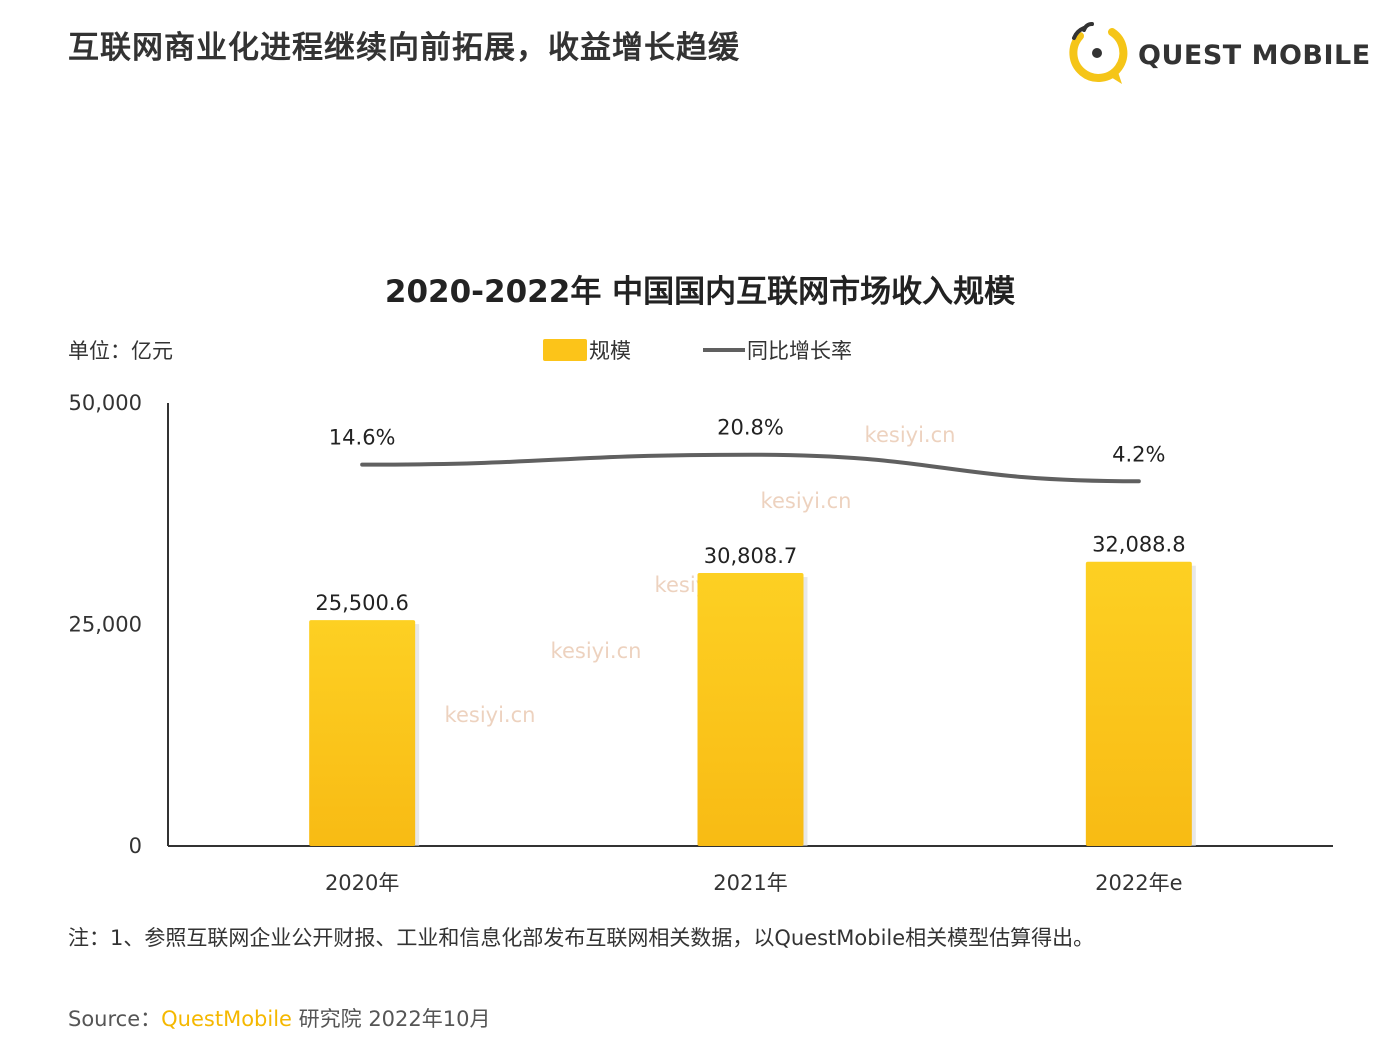  Describe the element at coordinates (747, 450) in the screenshot. I see `growth-line: 14.6% 20.8% 4.2%` at that location.